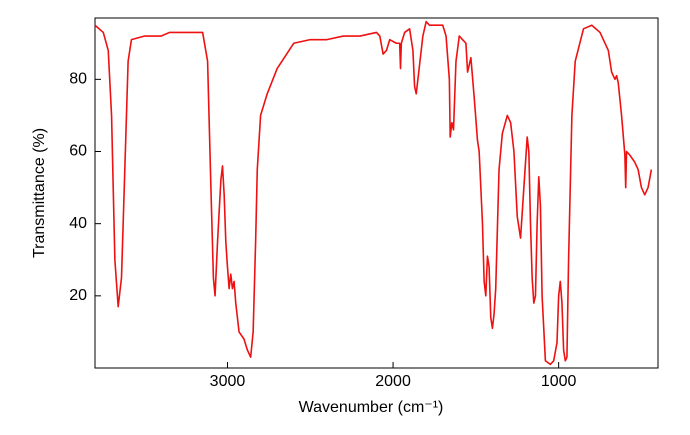  Describe the element at coordinates (393, 381) in the screenshot. I see `x-tick-label: 2000` at that location.